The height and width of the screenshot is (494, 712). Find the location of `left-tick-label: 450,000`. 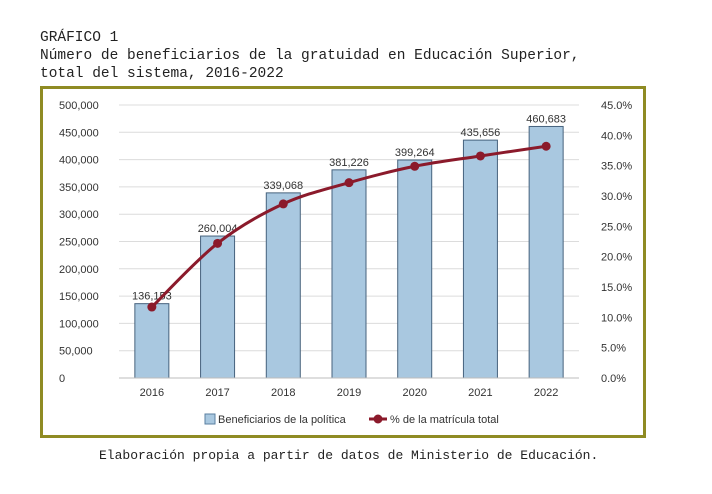

left-tick-label: 450,000 is located at coordinates (79, 133).